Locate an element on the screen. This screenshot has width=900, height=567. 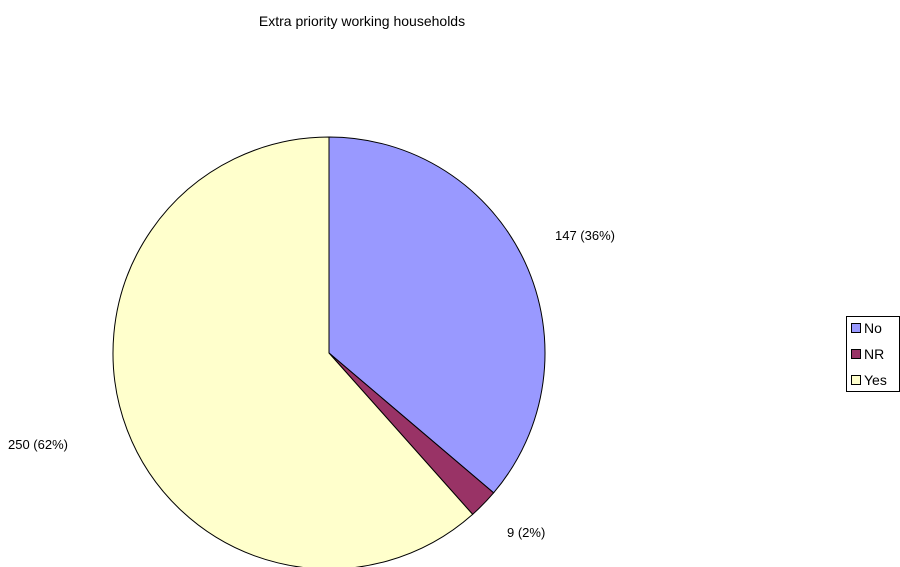
chart-legend: No NR Yes is located at coordinates (873, 354).